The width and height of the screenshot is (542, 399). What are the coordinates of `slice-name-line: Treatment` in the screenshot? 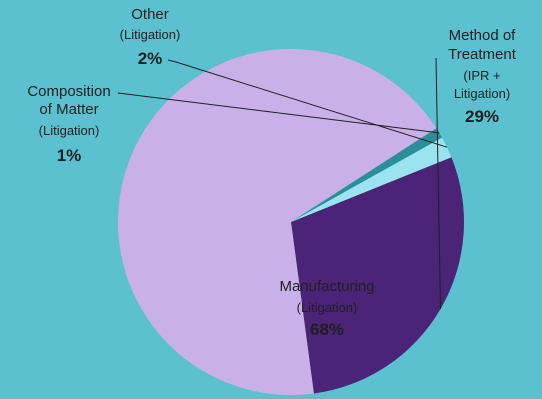 It's located at (482, 54).